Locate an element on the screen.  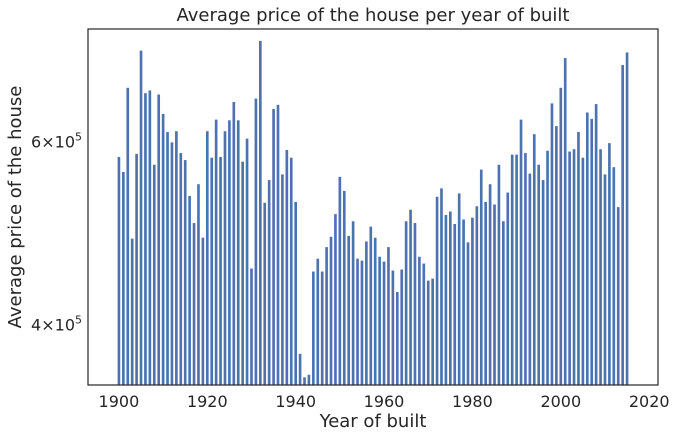
y-tick-label: 4×10⁵ is located at coordinates (56, 324).